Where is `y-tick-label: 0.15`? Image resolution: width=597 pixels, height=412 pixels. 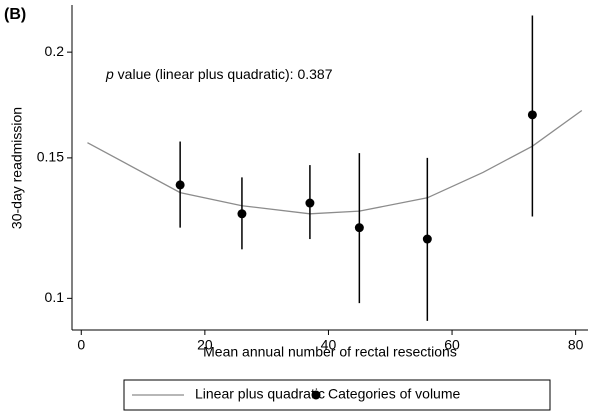
y-tick-label: 0.15 is located at coordinates (50, 157).